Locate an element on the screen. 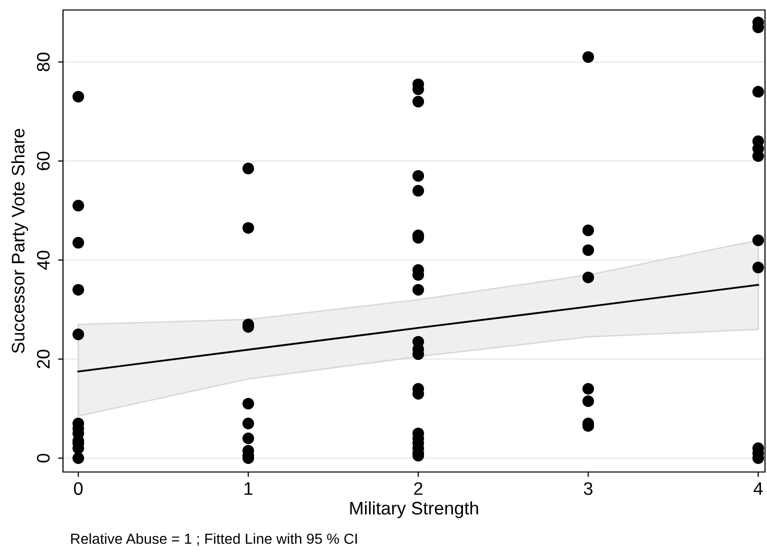 Image resolution: width=767 pixels, height=552 pixels. y-tick-label: 20 is located at coordinates (43, 359).